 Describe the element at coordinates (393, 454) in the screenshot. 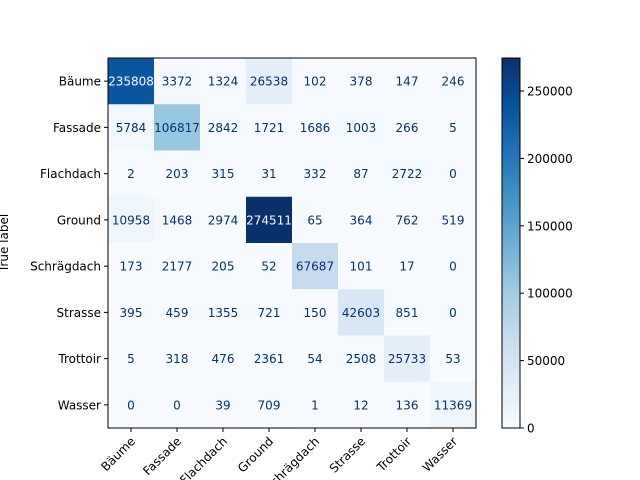

I see `x-tick-label: Trottoir` at that location.